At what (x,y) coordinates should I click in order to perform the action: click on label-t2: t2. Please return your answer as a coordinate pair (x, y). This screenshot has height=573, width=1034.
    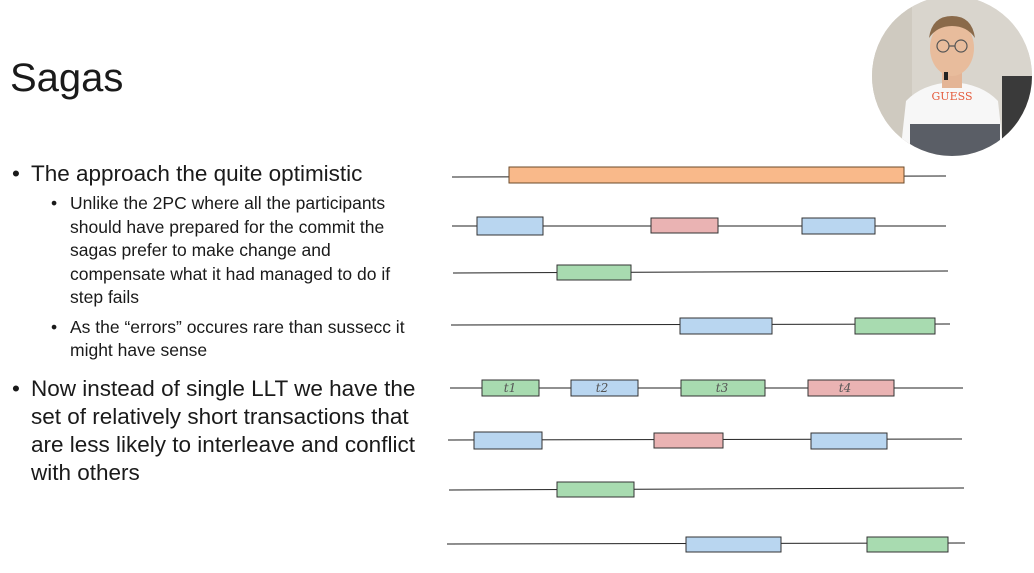
    Looking at the image, I should click on (602, 388).